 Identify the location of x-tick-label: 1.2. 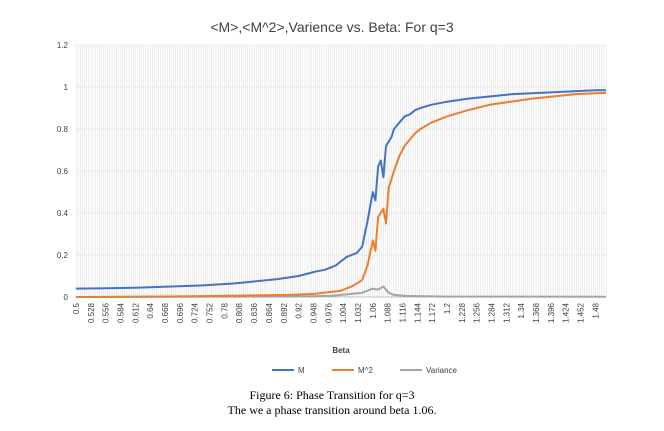
(447, 308).